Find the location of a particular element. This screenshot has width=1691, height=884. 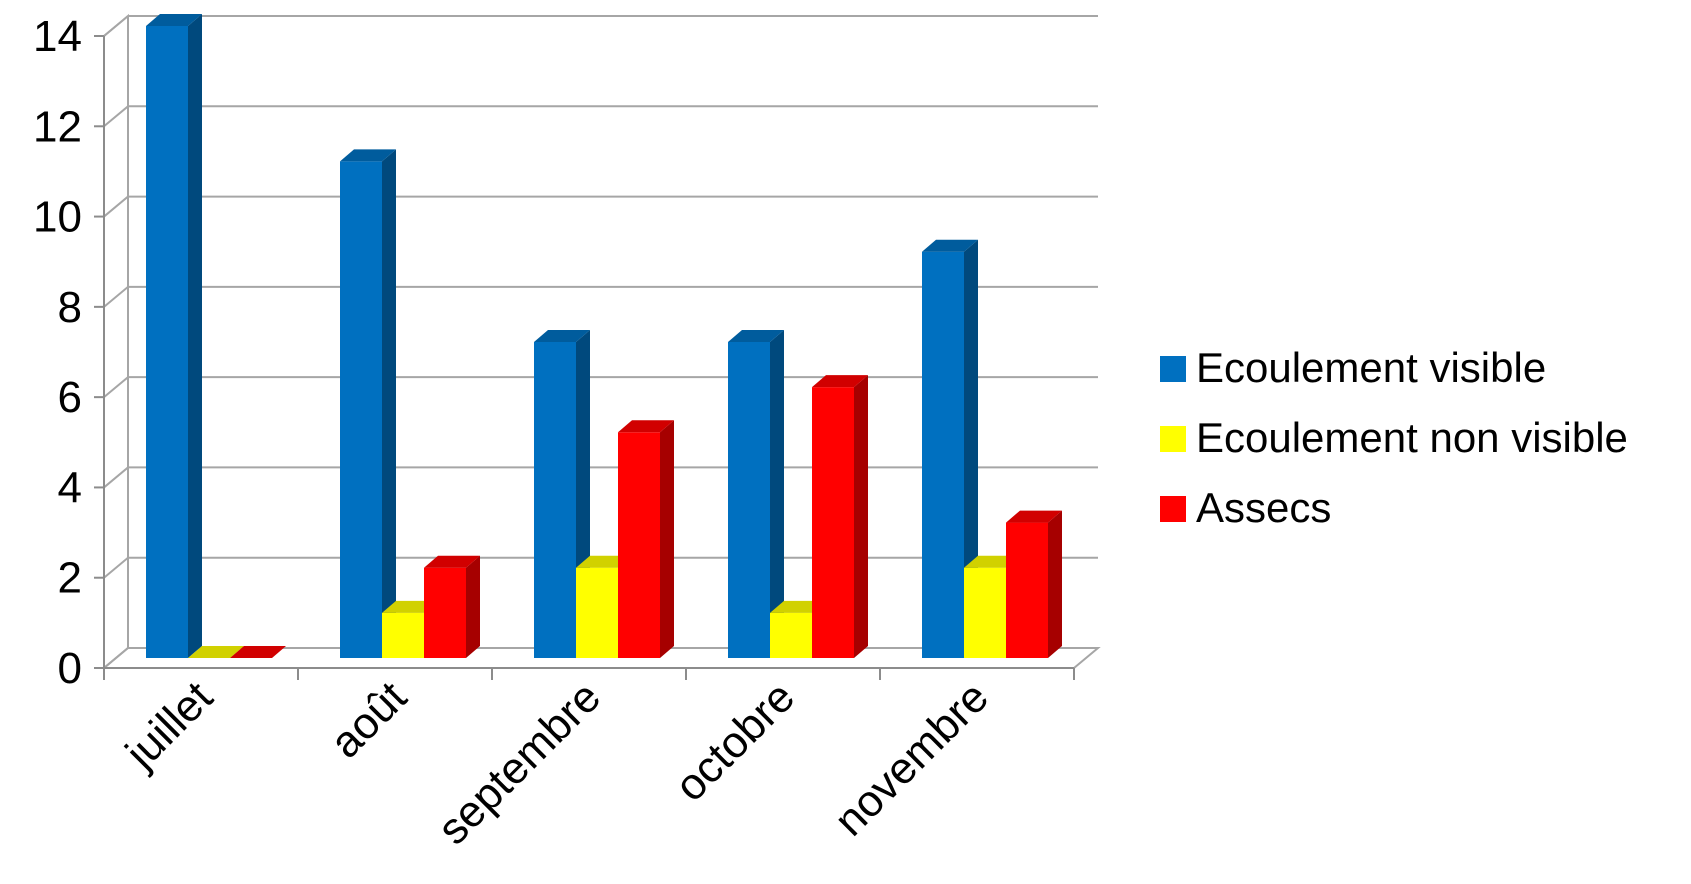

bar-assecs-juillet is located at coordinates (258, 652).